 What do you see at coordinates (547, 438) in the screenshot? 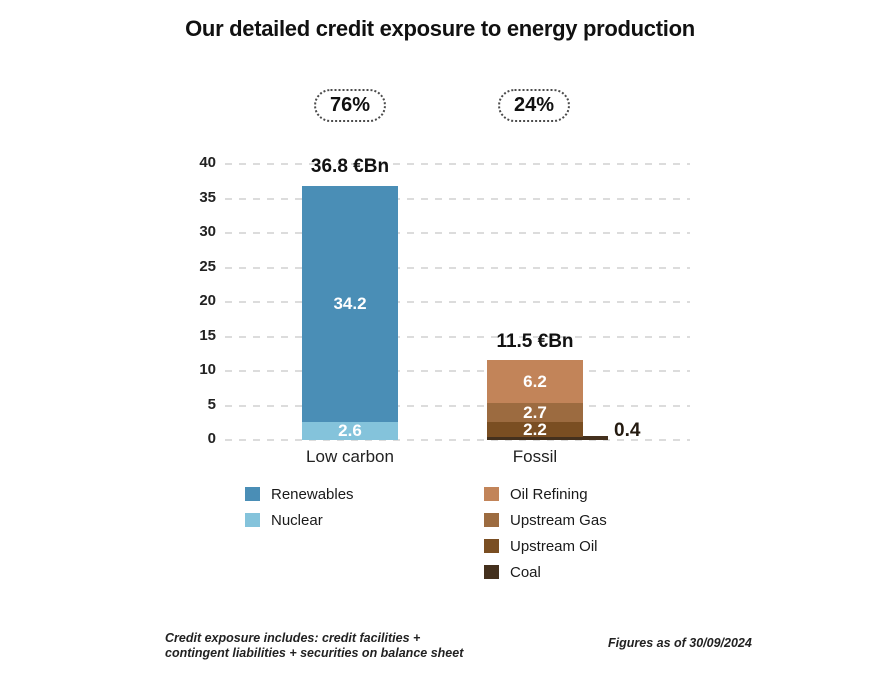
I see `bar-segment-coal` at bounding box center [547, 438].